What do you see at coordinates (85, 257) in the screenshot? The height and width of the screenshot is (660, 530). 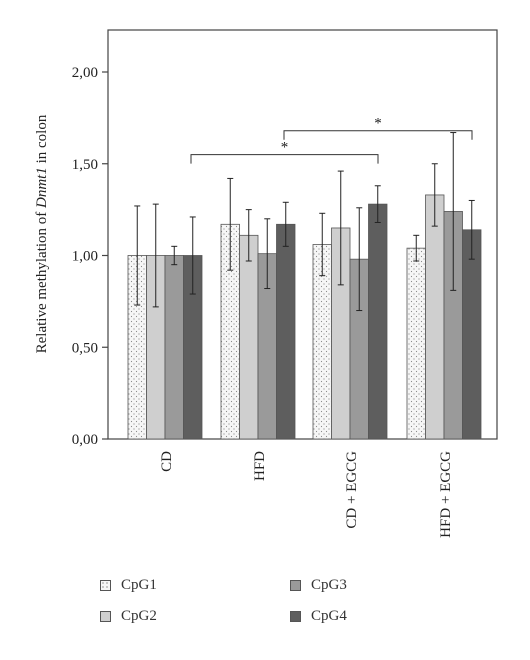 I see `y-tick-label: 1,00` at bounding box center [85, 257].